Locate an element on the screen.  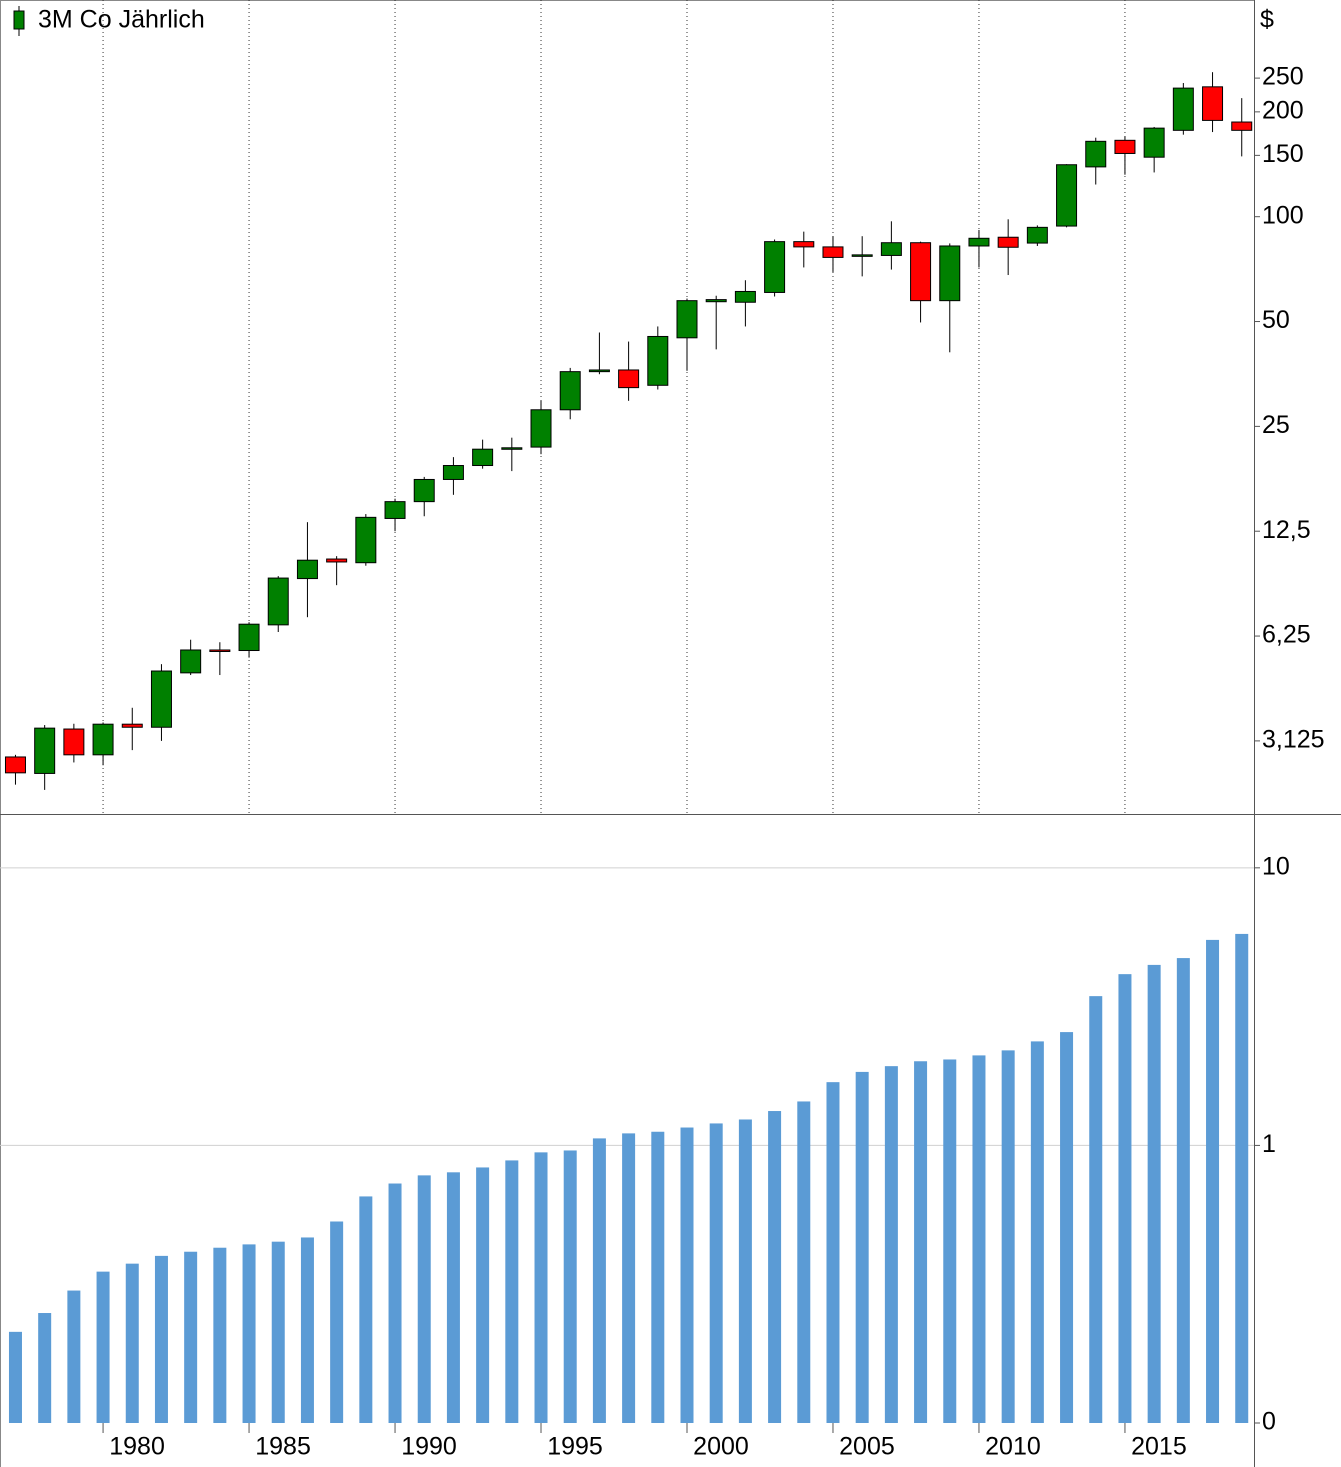
y-tick-label: 200 is located at coordinates (1283, 110).